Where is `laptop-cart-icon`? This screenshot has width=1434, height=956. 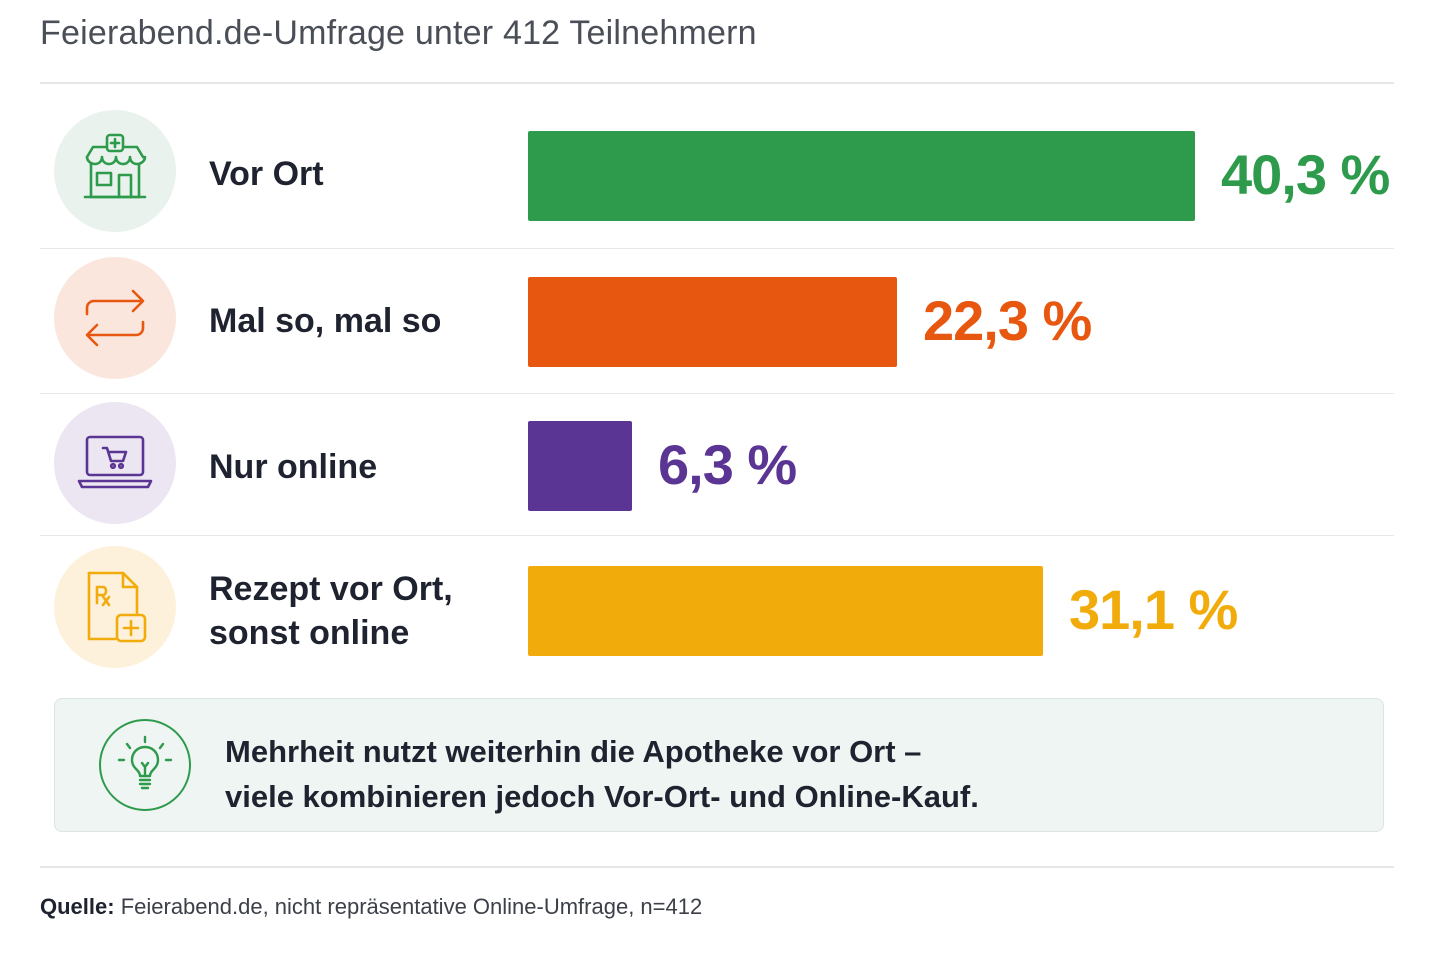
laptop-cart-icon is located at coordinates (115, 463).